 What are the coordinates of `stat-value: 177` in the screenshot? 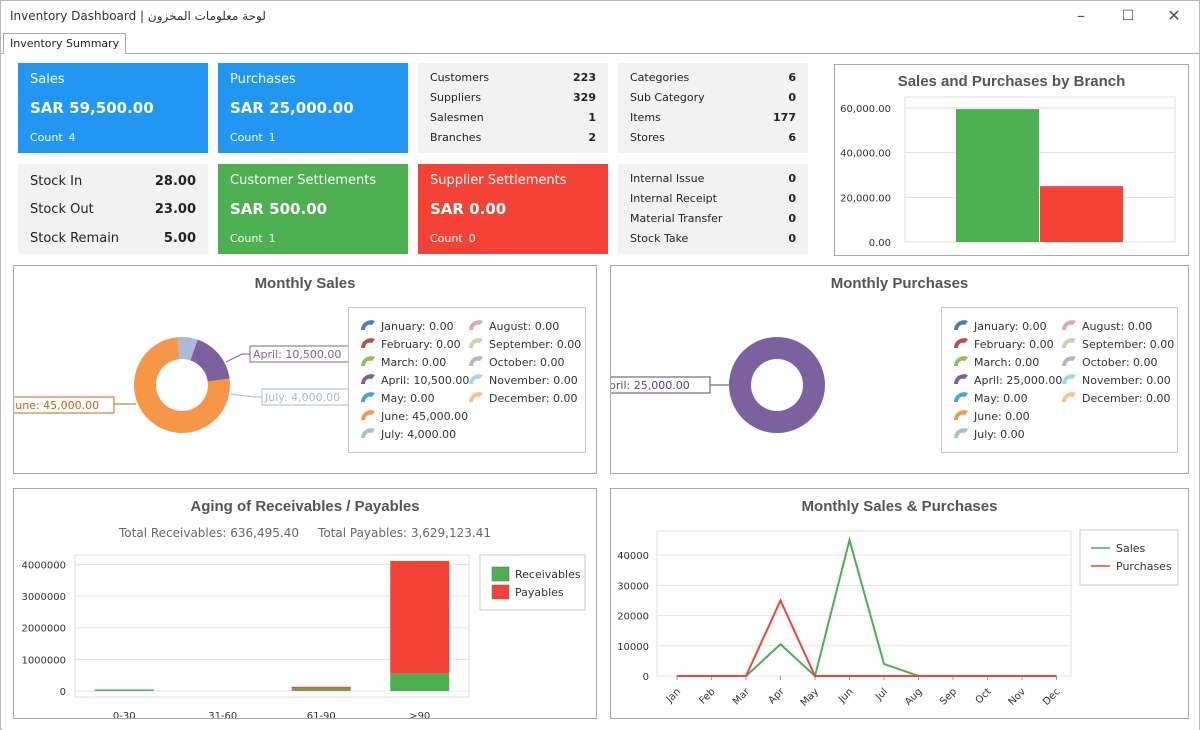 It's located at (784, 117).